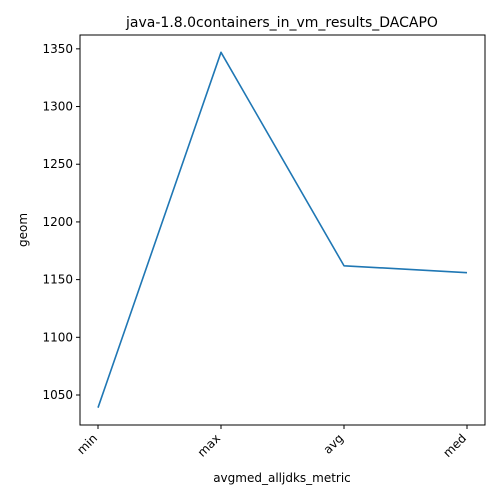 This screenshot has width=500, height=500. What do you see at coordinates (334, 444) in the screenshot?
I see `x-tick-label: avg` at bounding box center [334, 444].